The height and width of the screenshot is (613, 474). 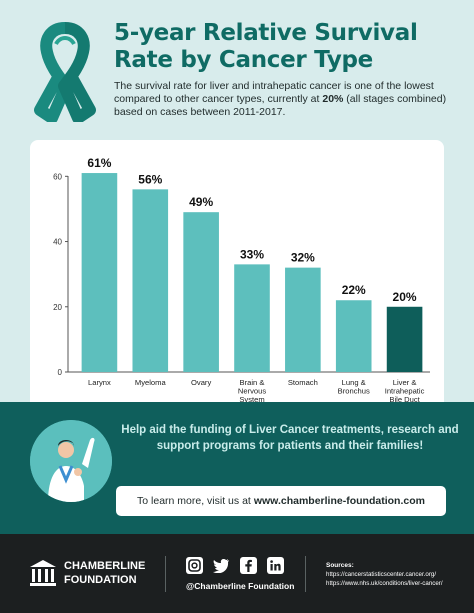 What do you see at coordinates (243, 60) in the screenshot?
I see `title-line-2: Rate by Cancer Type` at bounding box center [243, 60].